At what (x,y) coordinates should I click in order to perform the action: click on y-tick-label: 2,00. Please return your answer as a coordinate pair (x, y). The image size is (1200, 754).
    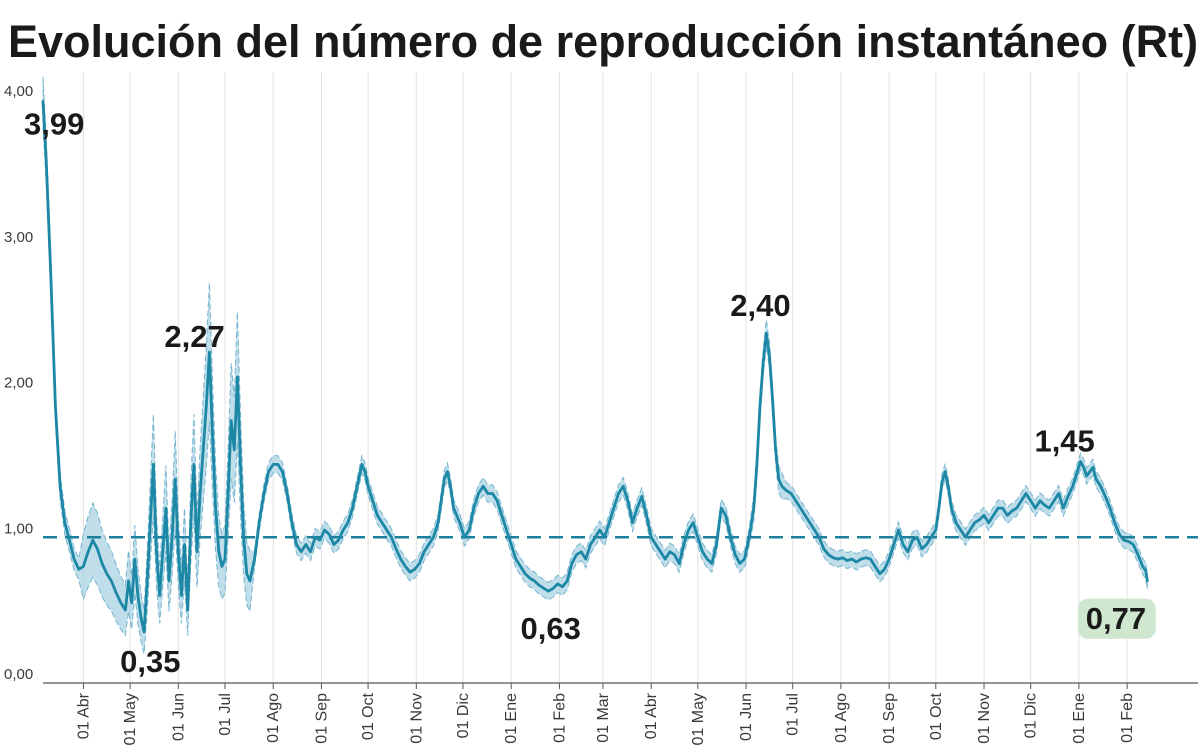
    Looking at the image, I should click on (18, 383).